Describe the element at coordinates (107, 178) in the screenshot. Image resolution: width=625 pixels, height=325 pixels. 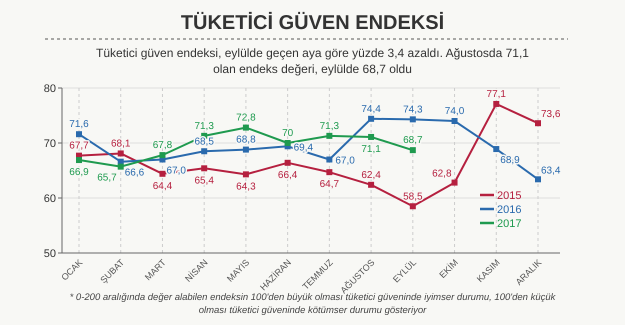
I see `data-label: 65,7` at that location.